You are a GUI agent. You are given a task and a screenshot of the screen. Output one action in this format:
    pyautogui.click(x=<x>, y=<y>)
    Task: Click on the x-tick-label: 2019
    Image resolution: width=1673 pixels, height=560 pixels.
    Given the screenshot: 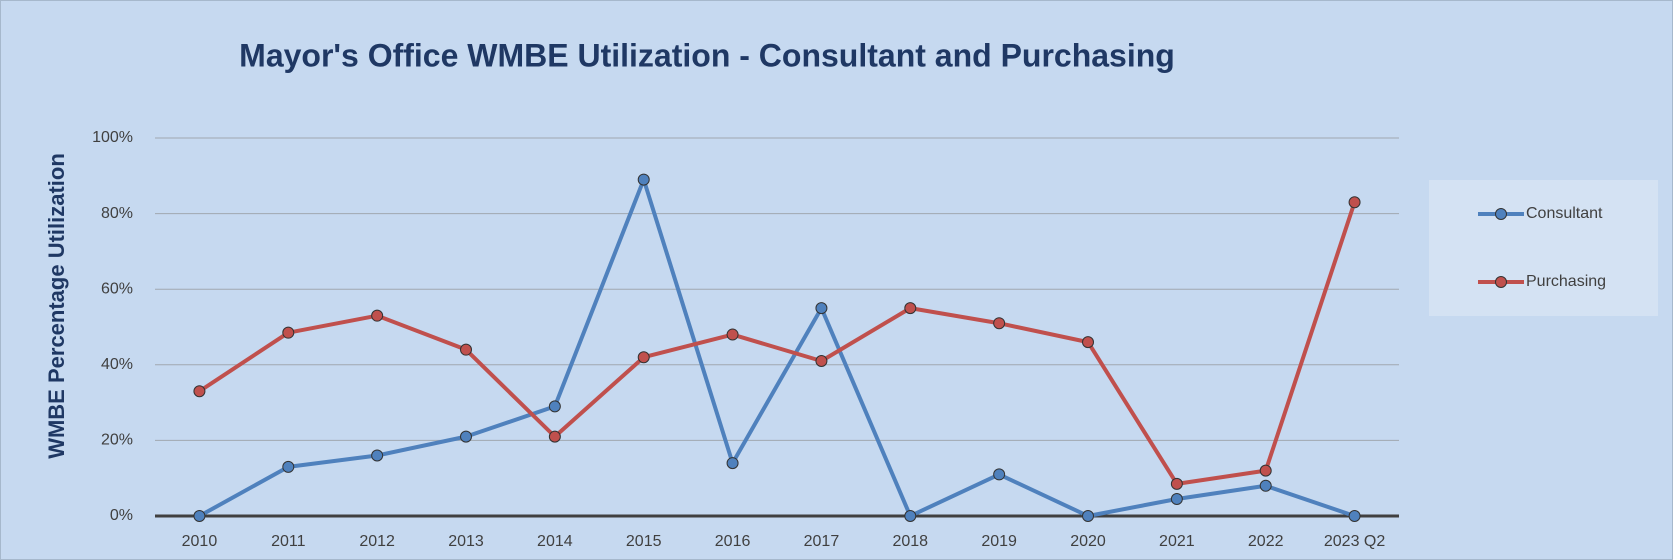 What is the action you would take?
    pyautogui.click(x=999, y=541)
    